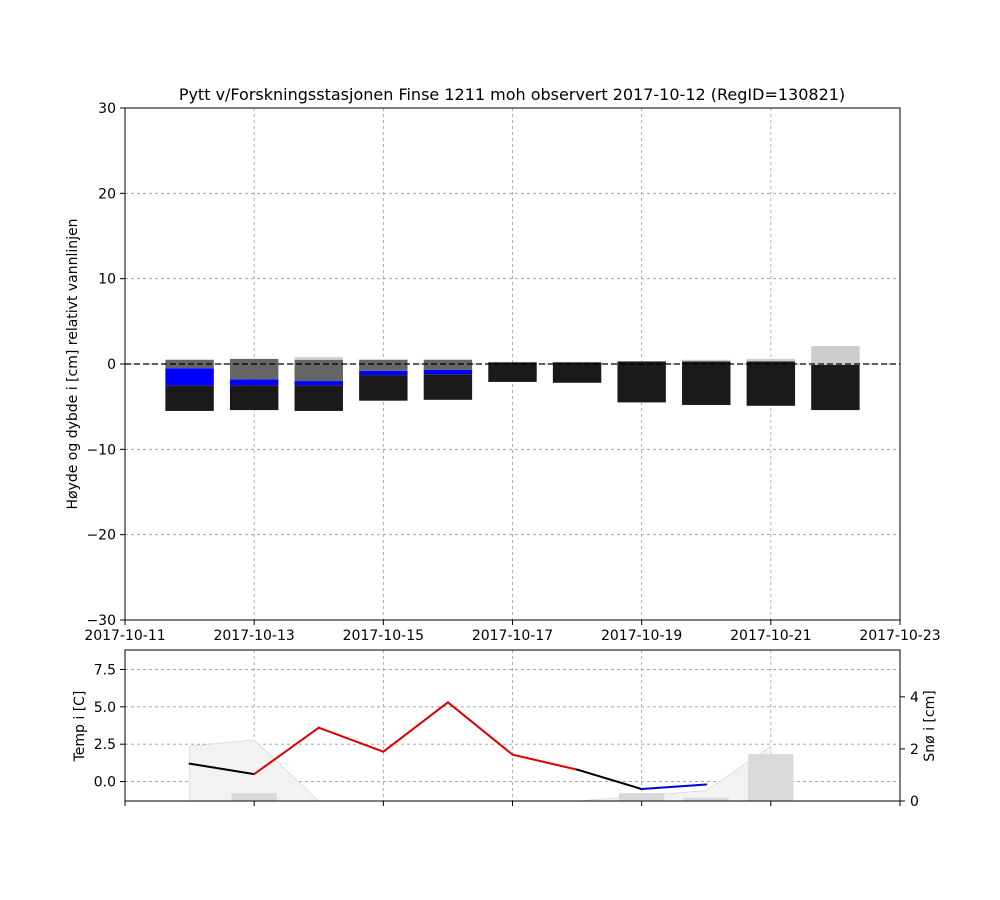 The height and width of the screenshot is (900, 1000). I want to click on x-tick-label: 2017-10-21, so click(770, 636).